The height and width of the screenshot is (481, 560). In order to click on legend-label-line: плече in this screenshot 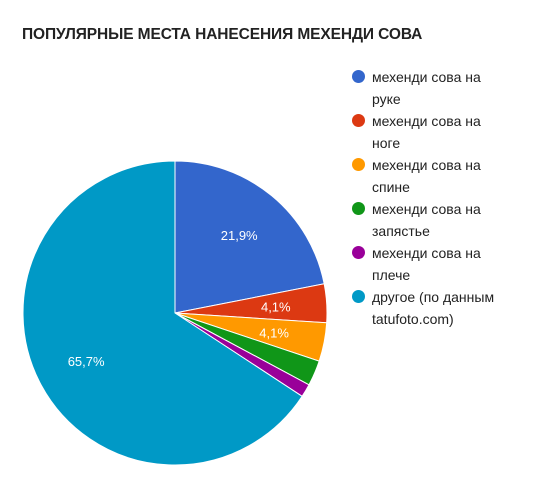, I will do `click(391, 275)`.